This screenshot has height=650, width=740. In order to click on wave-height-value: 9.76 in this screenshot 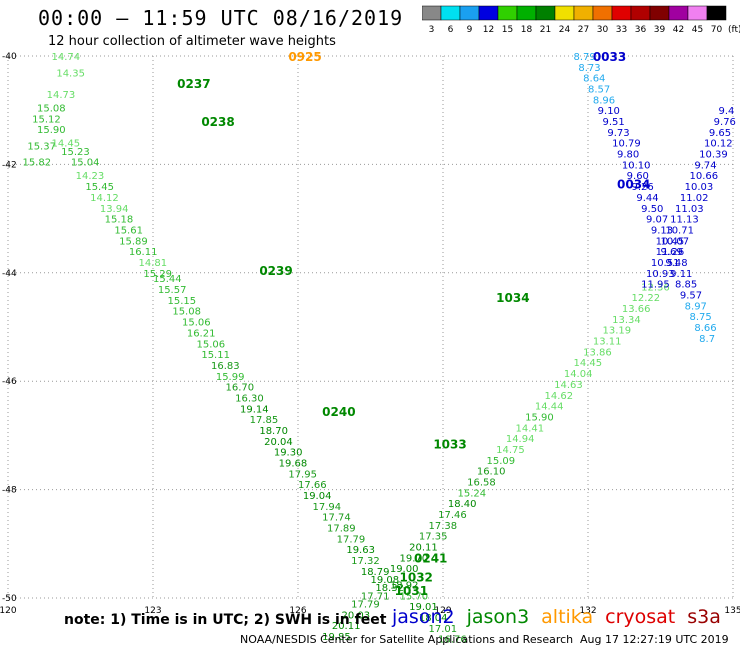, I will do `click(725, 122)`.